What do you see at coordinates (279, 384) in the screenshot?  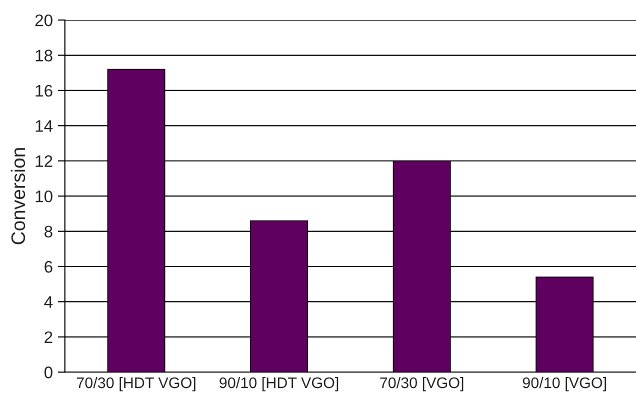 I see `x-tick-label: 90/10 [HDT VGO]` at bounding box center [279, 384].